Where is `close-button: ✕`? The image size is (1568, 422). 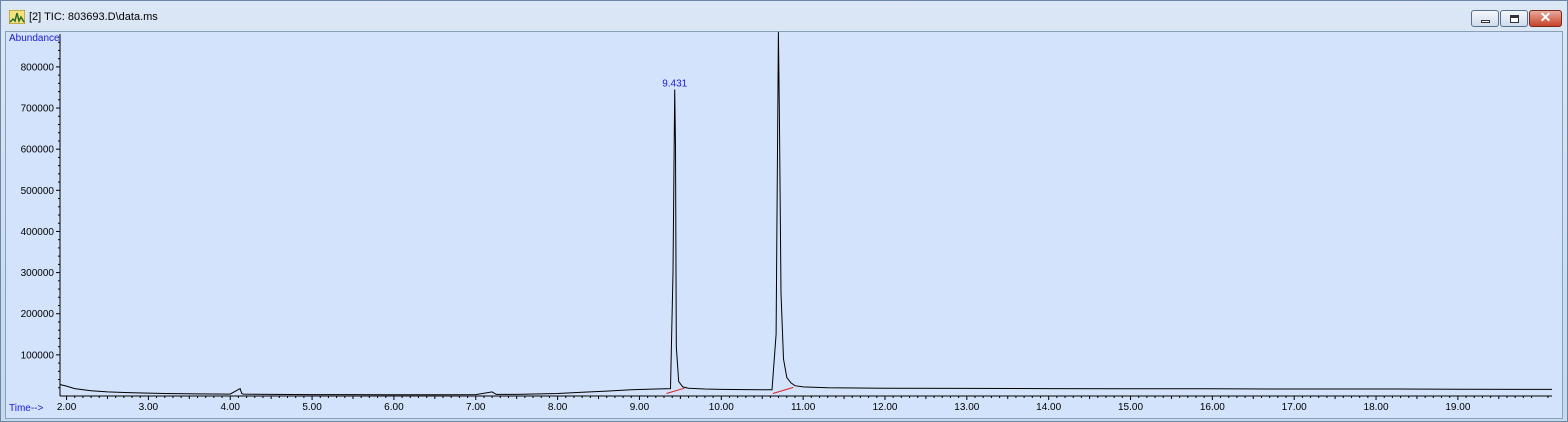 close-button: ✕ is located at coordinates (1545, 18).